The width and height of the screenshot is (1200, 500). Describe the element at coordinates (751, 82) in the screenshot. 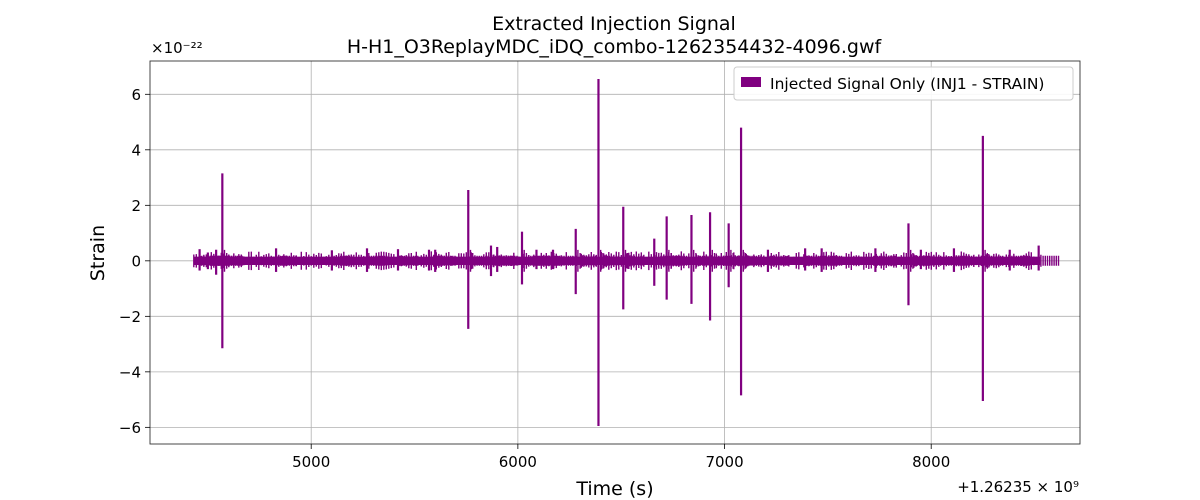

I see `legend-swatch` at that location.